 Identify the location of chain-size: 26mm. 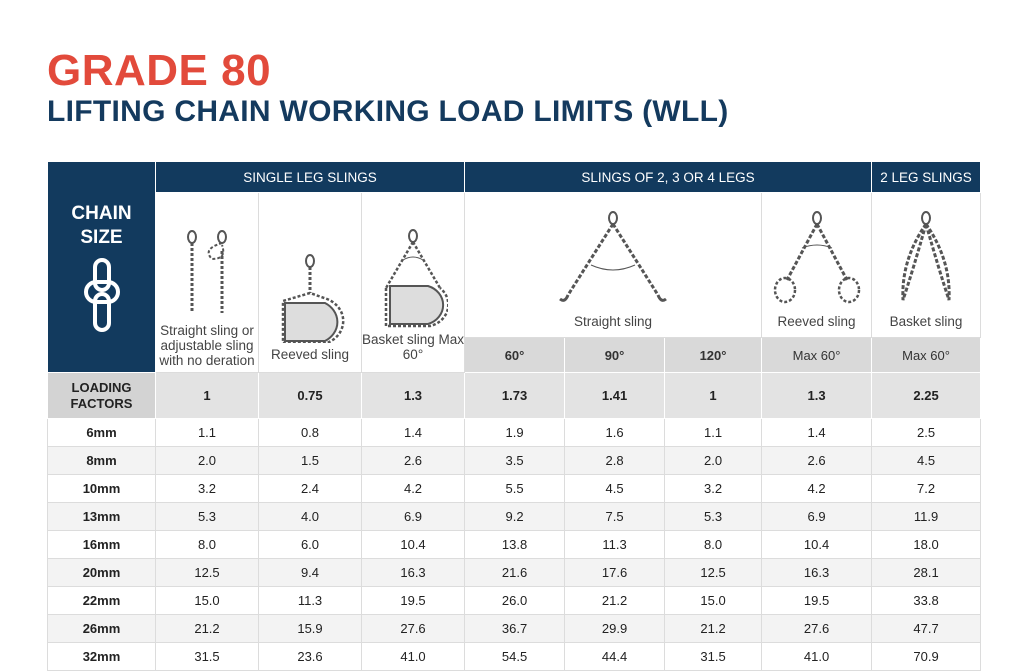
(101, 628).